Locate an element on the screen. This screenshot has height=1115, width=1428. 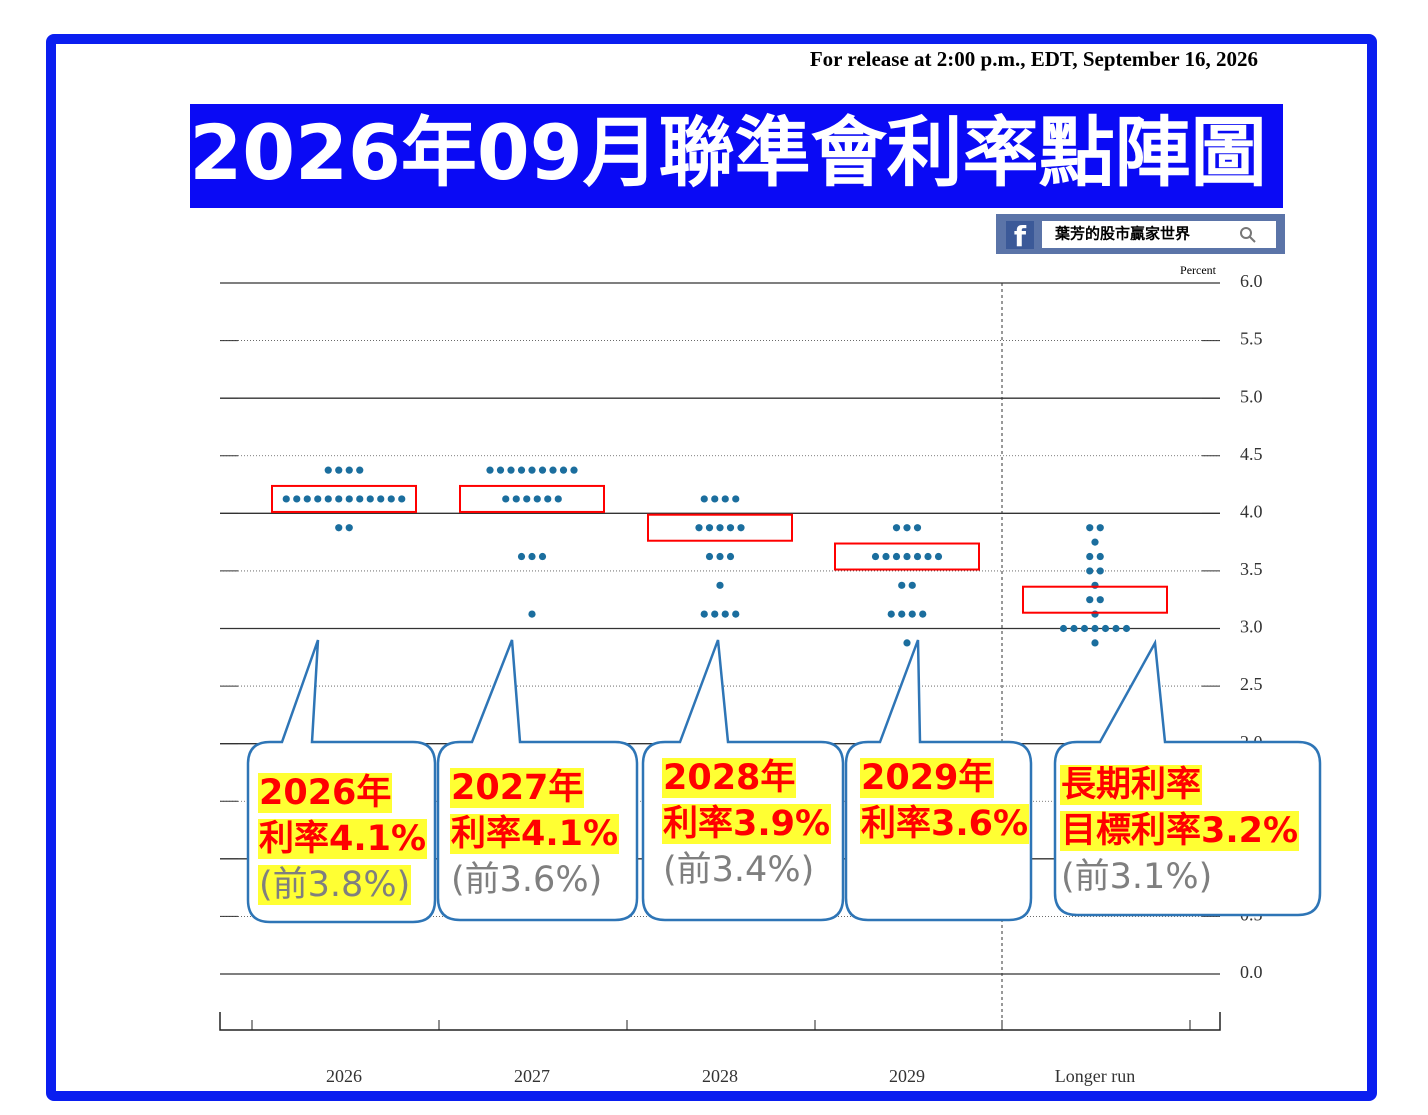
y-tick-label: 0.0 is located at coordinates (1251, 972).